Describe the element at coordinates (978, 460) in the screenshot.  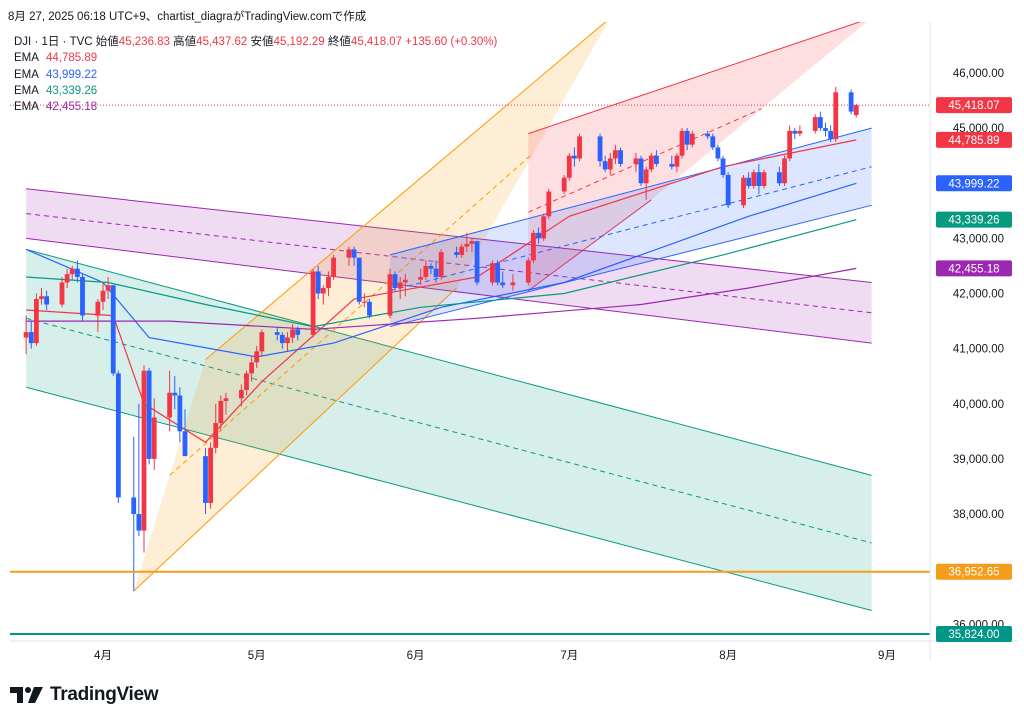
I see `y-tick-label: 39,000.00` at that location.